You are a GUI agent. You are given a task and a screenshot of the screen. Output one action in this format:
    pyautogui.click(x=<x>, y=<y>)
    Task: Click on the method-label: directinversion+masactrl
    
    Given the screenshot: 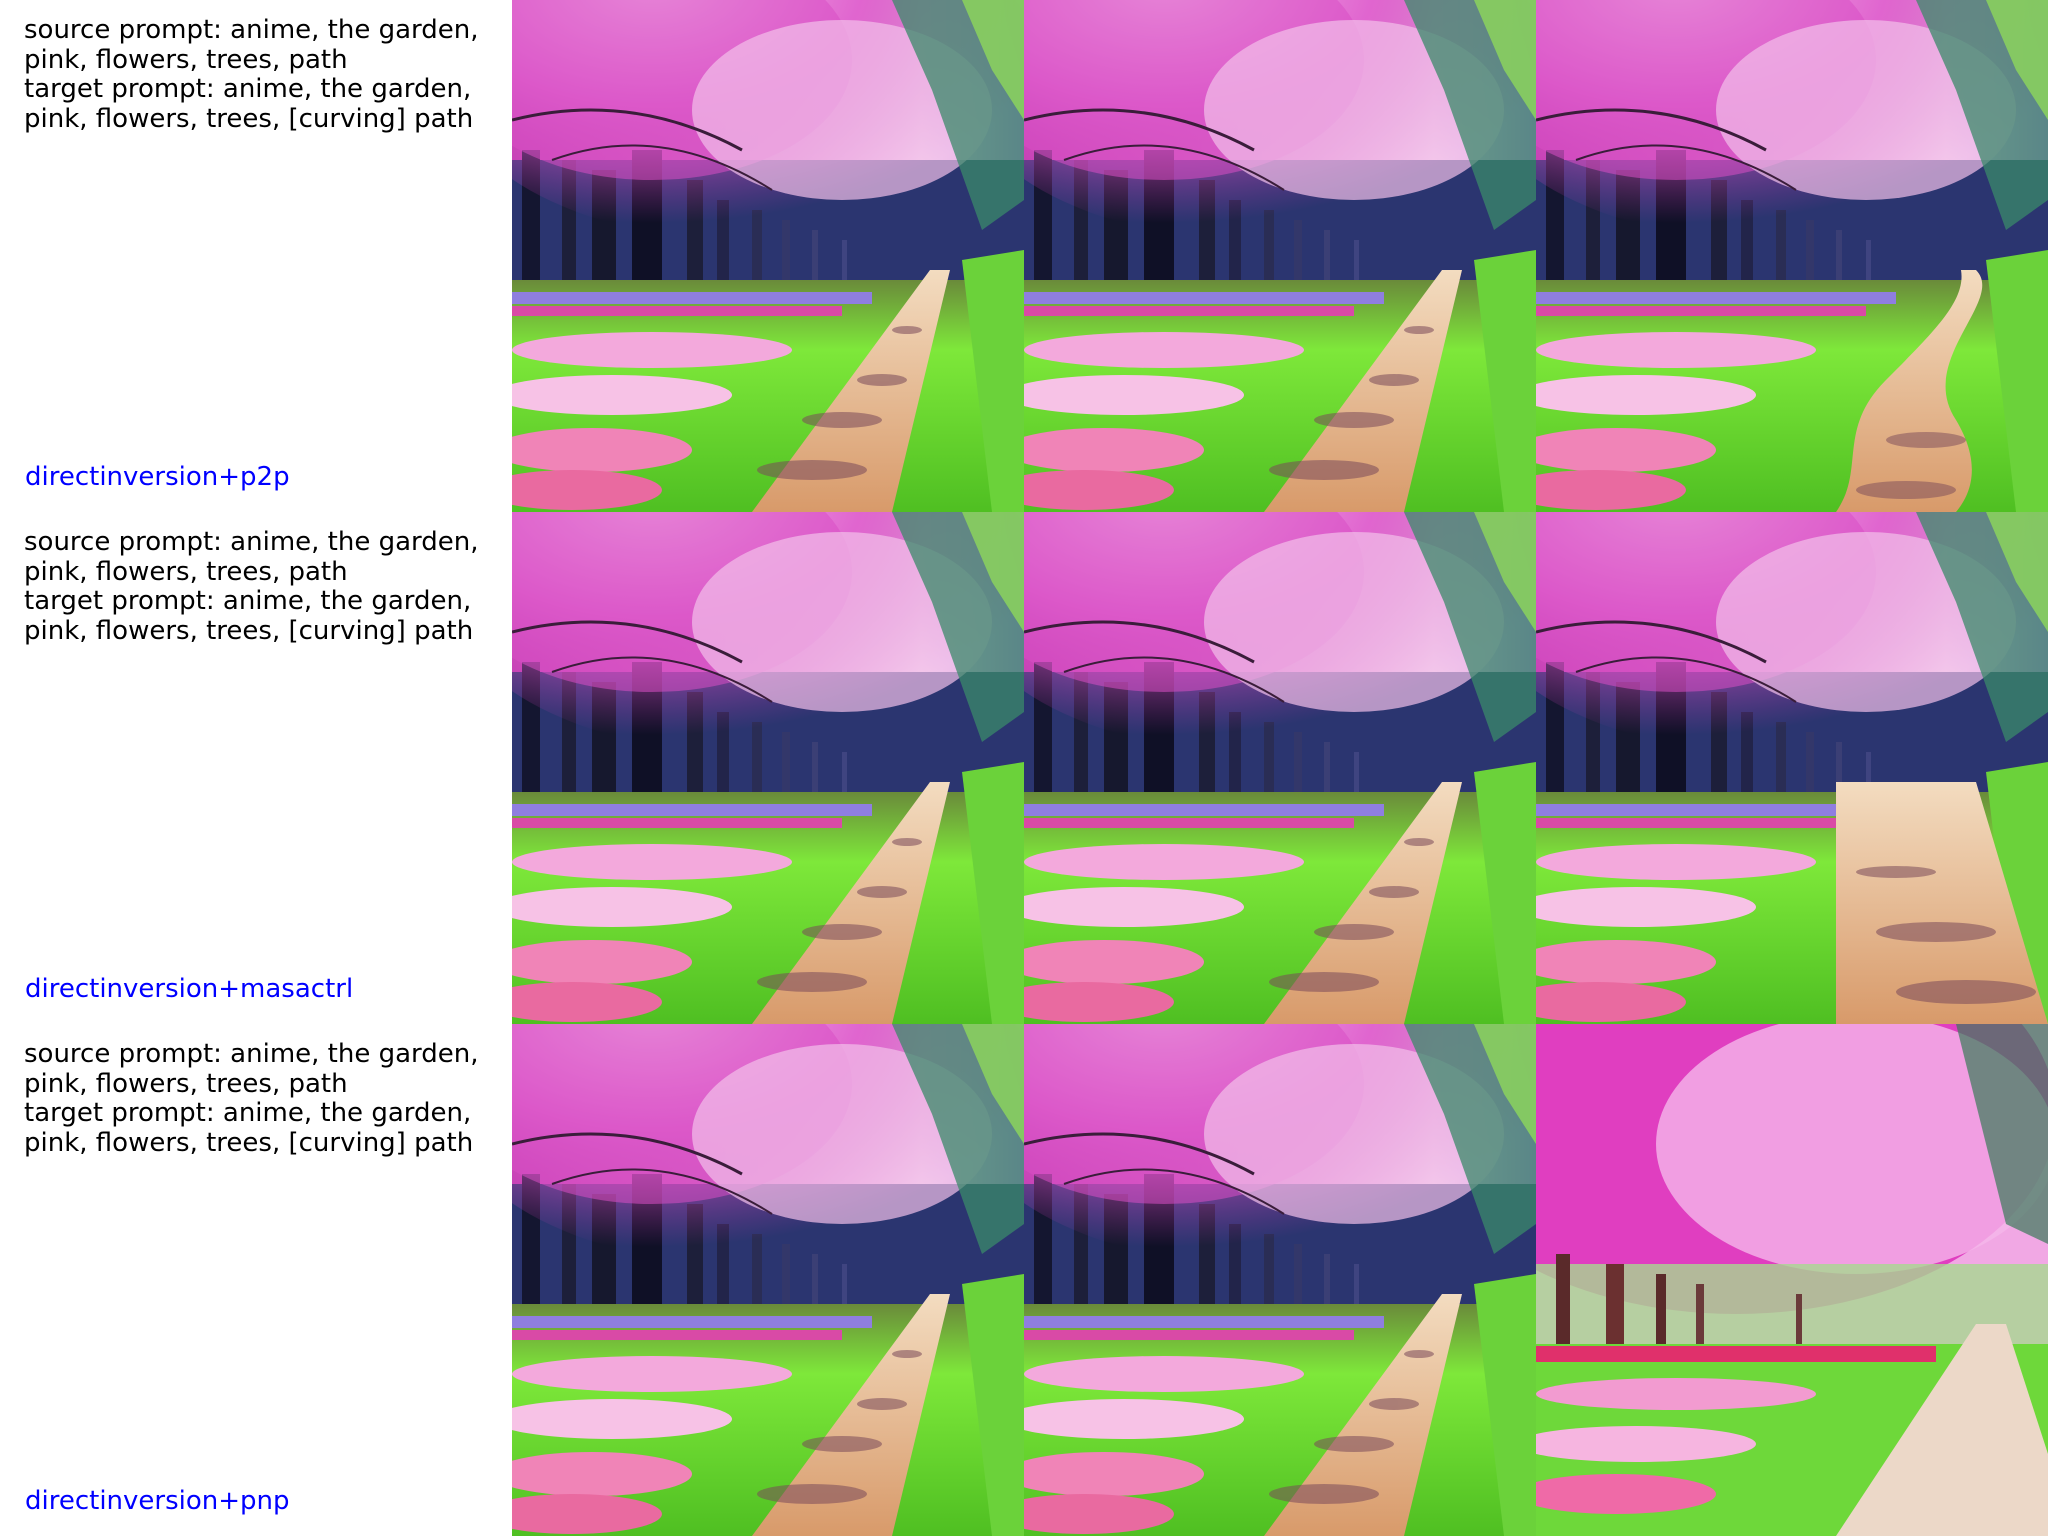 What is the action you would take?
    pyautogui.click(x=189, y=989)
    